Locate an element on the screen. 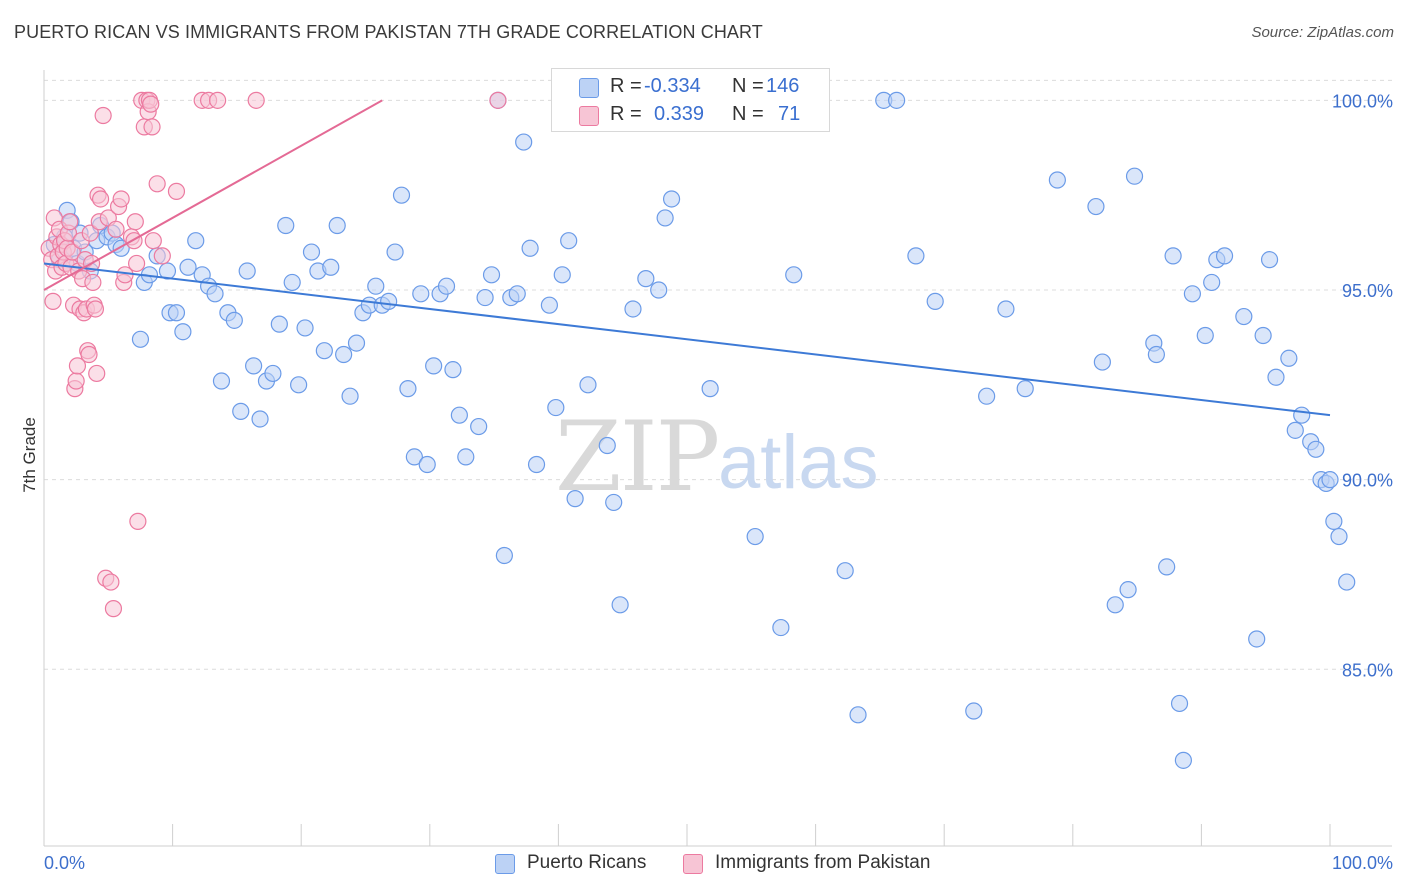 The image size is (1406, 892). correlation-legend: R = -0.334 N = 146 R = 0.339 N = 71 is located at coordinates (690, 100).